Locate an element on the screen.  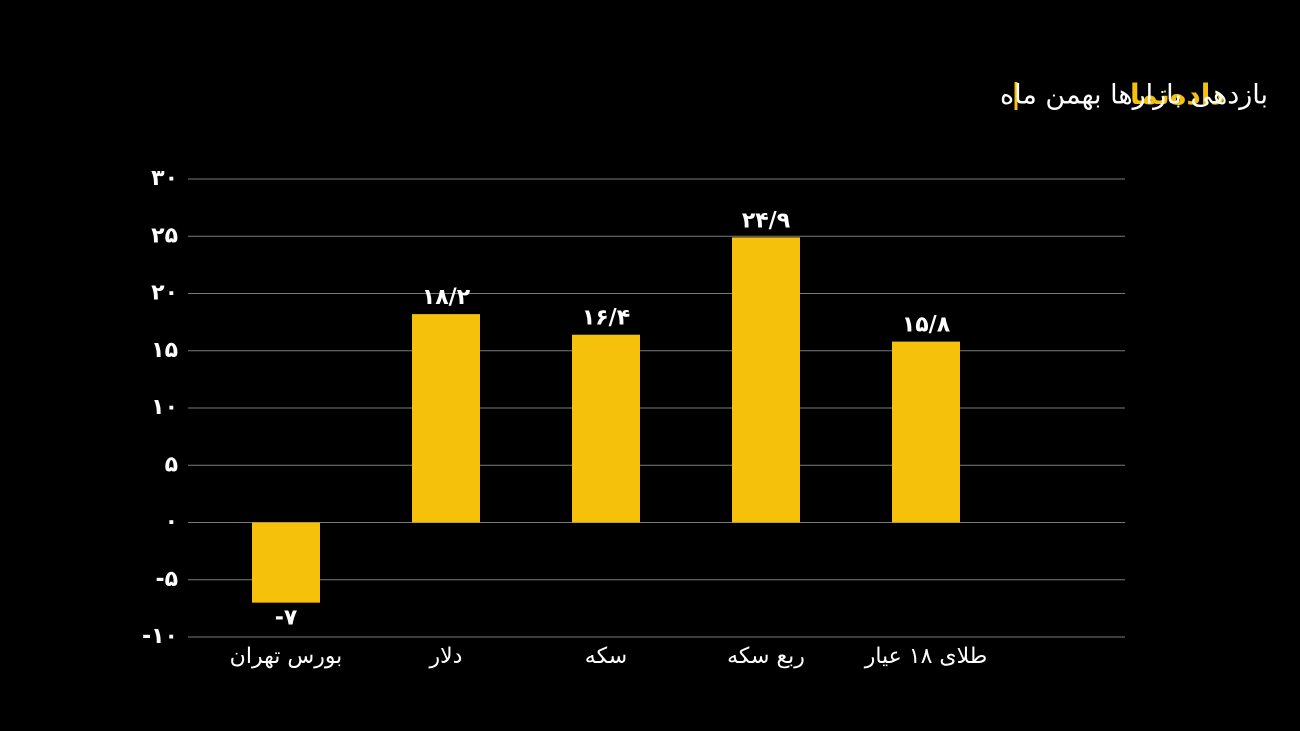
value-label: ۱۶/۴ is located at coordinates (606, 318).